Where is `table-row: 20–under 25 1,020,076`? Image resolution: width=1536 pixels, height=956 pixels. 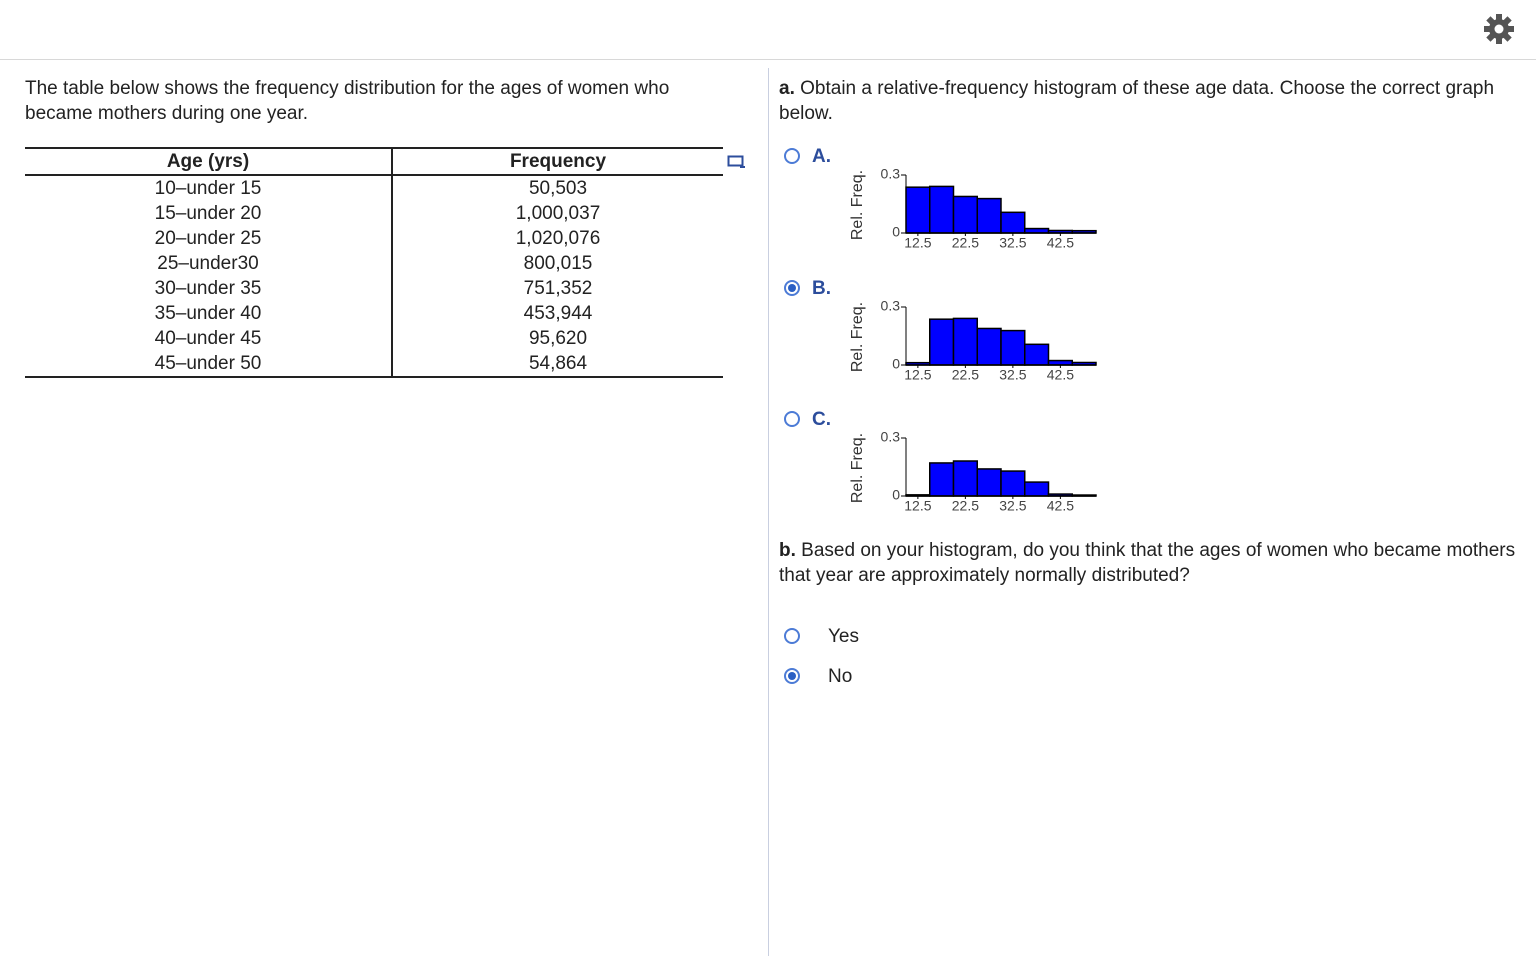 table-row: 20–under 25 1,020,076 is located at coordinates (374, 238).